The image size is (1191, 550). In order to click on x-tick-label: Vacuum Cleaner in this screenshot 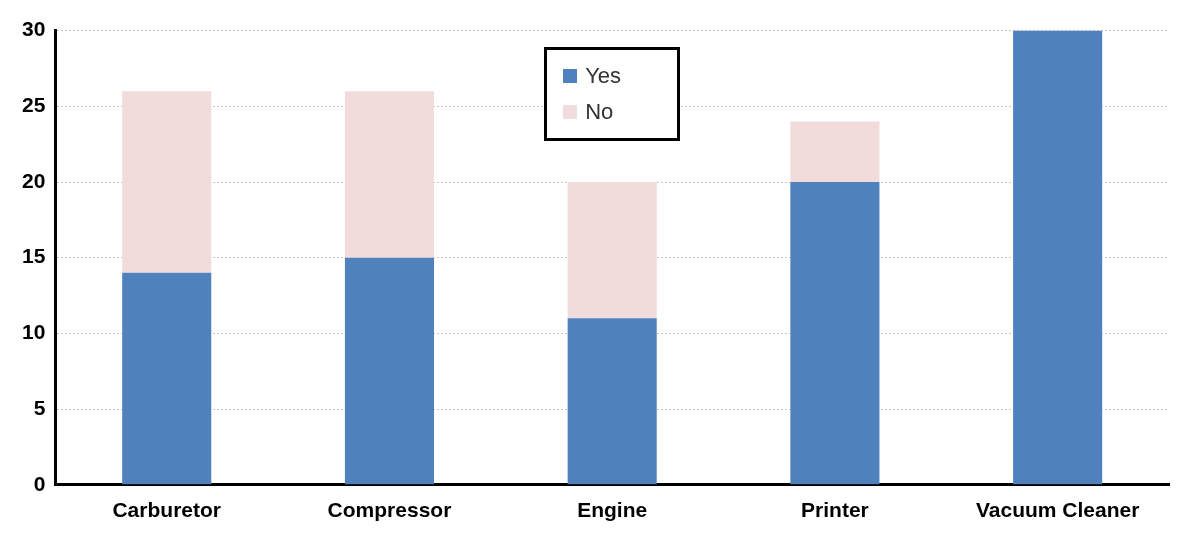, I will do `click(1057, 510)`.